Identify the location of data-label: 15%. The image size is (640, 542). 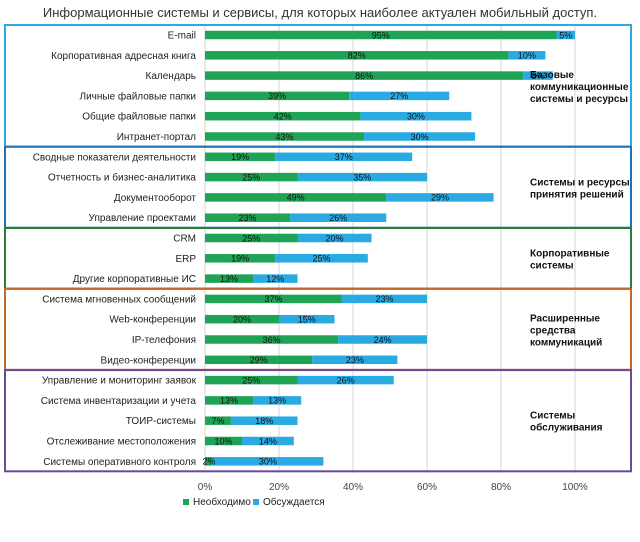
(307, 320).